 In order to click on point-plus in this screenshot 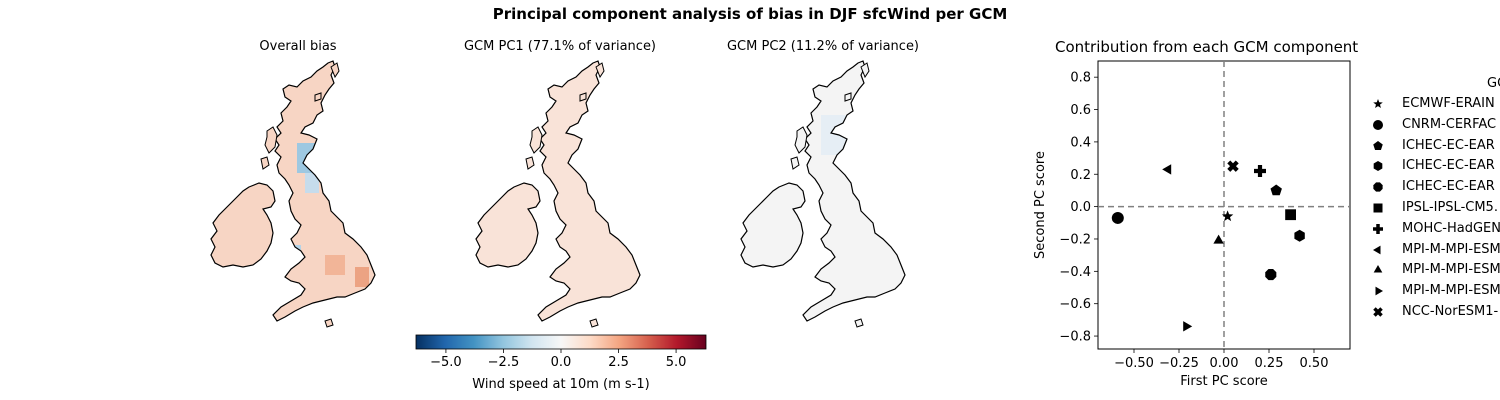, I will do `click(1260, 171)`.